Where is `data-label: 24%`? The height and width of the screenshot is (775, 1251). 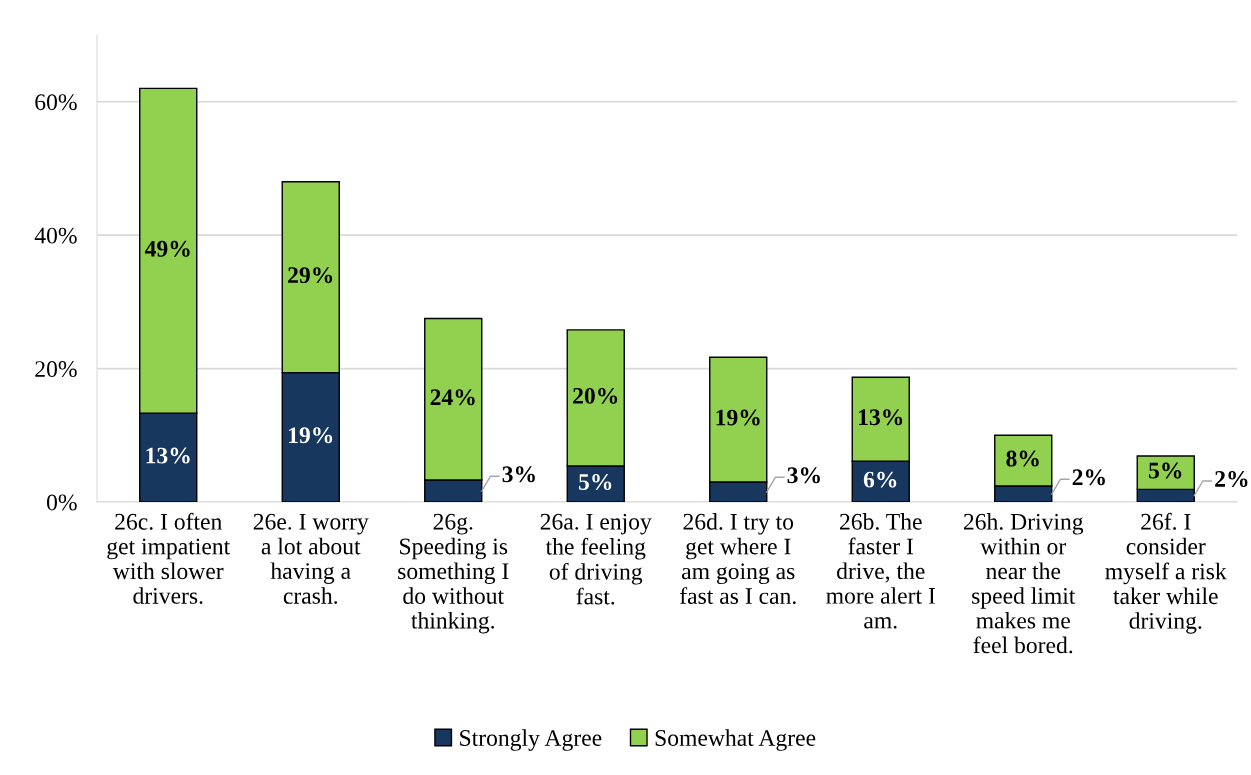
data-label: 24% is located at coordinates (452, 397).